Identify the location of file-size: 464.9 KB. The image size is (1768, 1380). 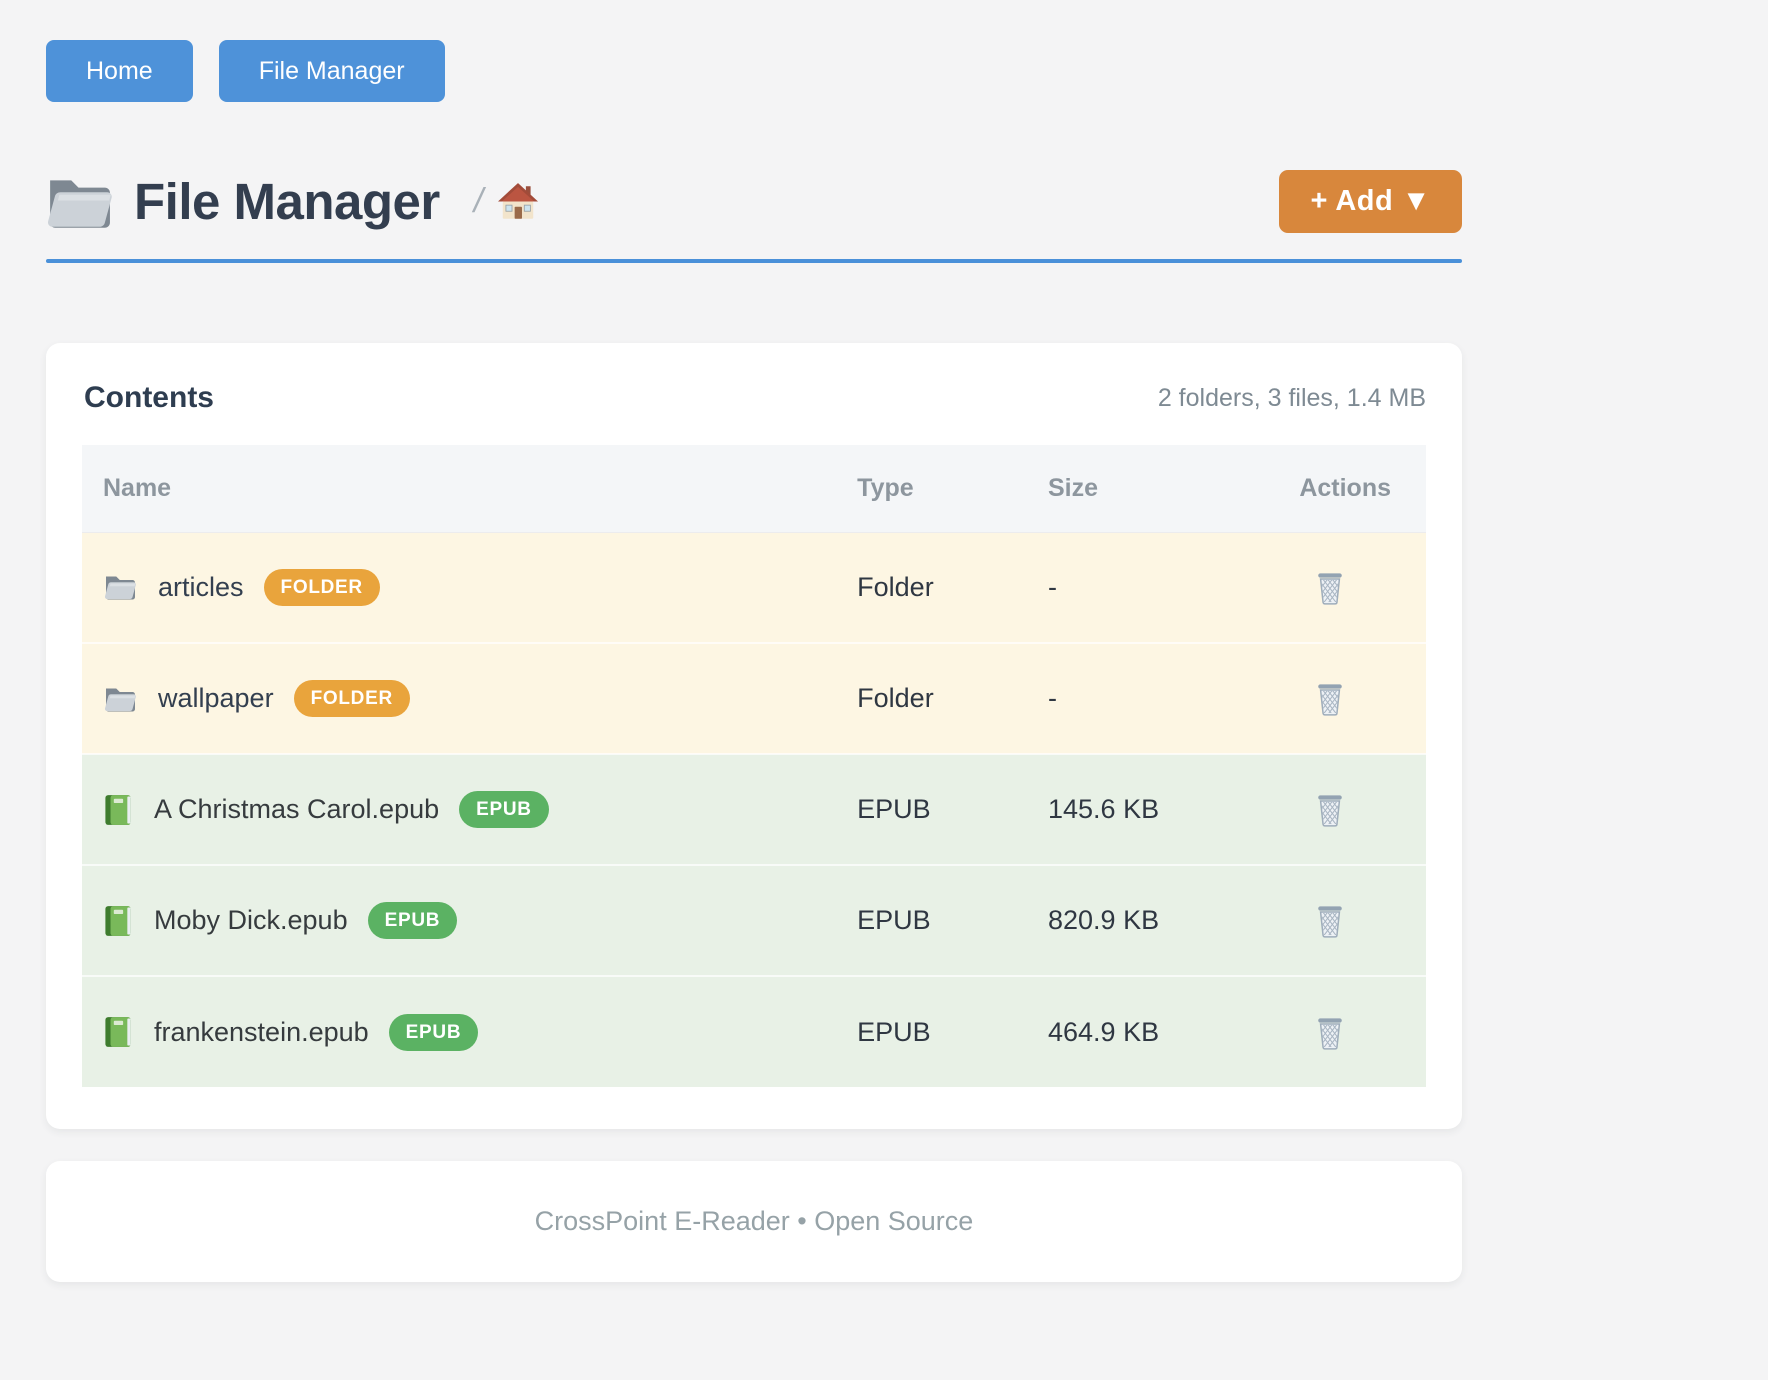
(1173, 1031).